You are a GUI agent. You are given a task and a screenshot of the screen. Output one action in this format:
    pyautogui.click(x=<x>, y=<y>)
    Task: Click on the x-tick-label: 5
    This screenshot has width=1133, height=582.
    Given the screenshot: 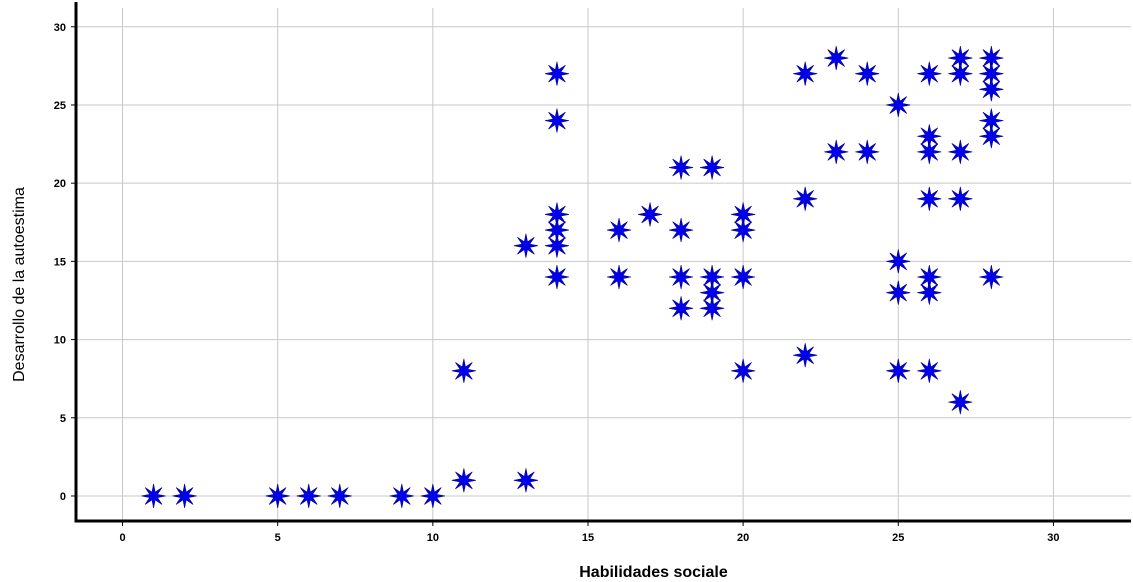 What is the action you would take?
    pyautogui.click(x=278, y=538)
    